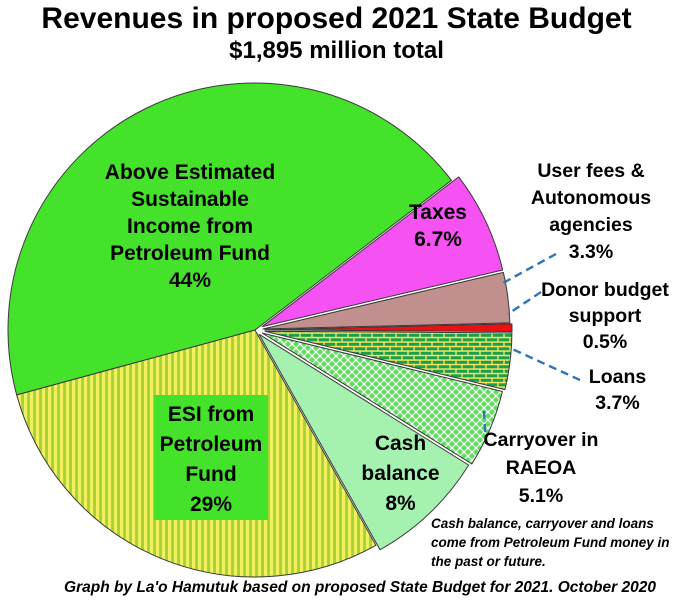 The image size is (673, 603). I want to click on slice-label-loans: Loans 3.7%, so click(617, 390).